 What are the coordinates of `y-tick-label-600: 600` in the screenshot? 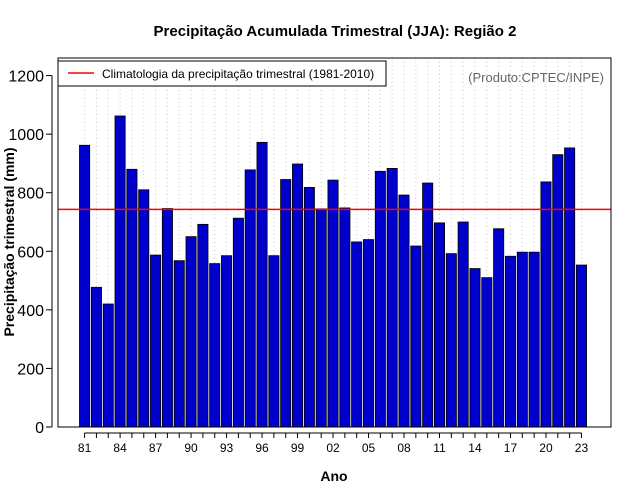 It's located at (30, 252).